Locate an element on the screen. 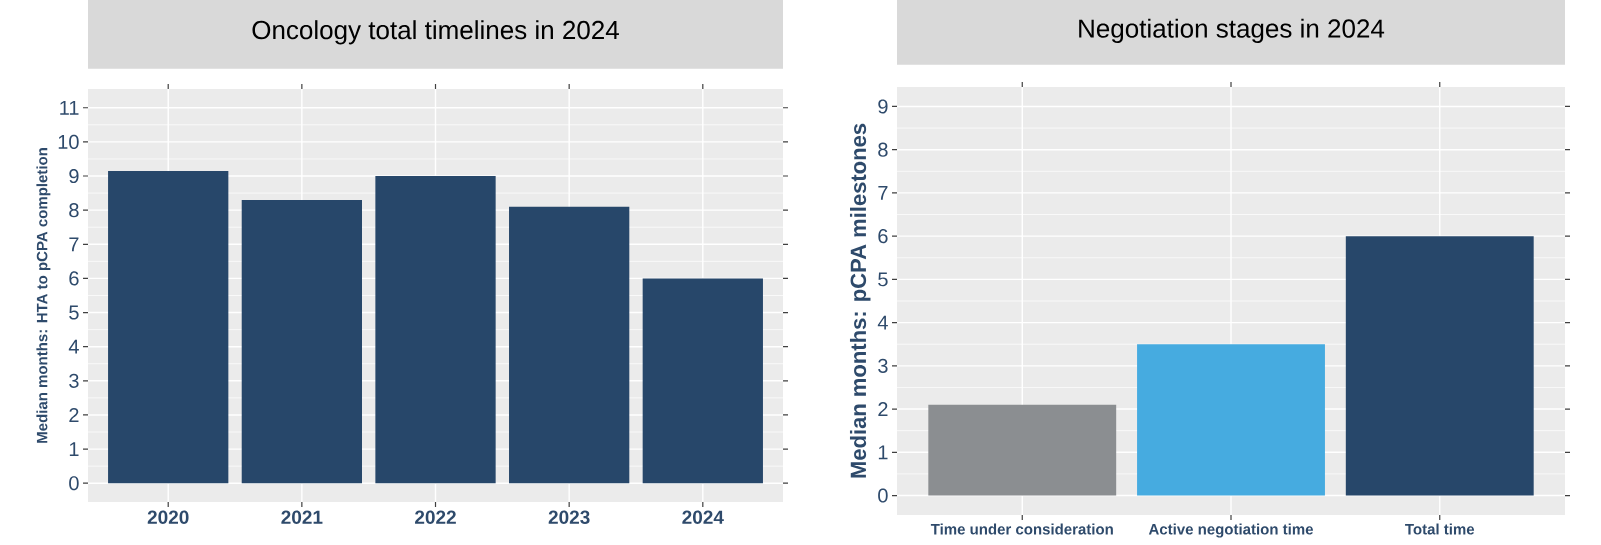 The height and width of the screenshot is (545, 1601). y-tick-label: 11 is located at coordinates (69, 107).